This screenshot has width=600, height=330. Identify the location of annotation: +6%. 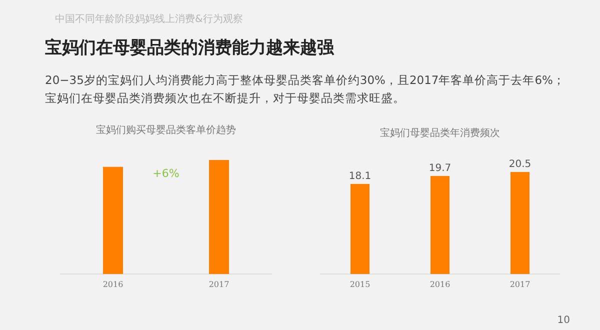
(166, 173).